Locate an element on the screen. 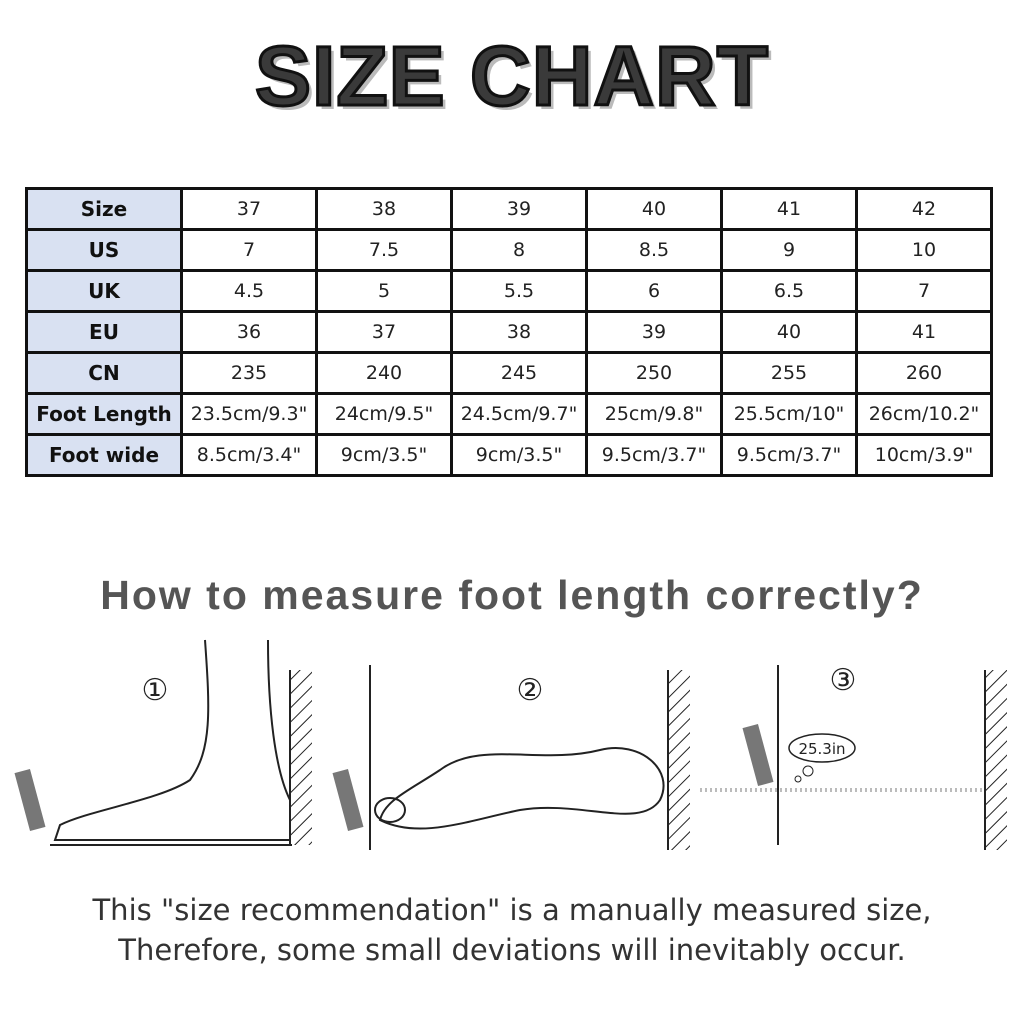  row-label: Foot wide is located at coordinates (104, 455).